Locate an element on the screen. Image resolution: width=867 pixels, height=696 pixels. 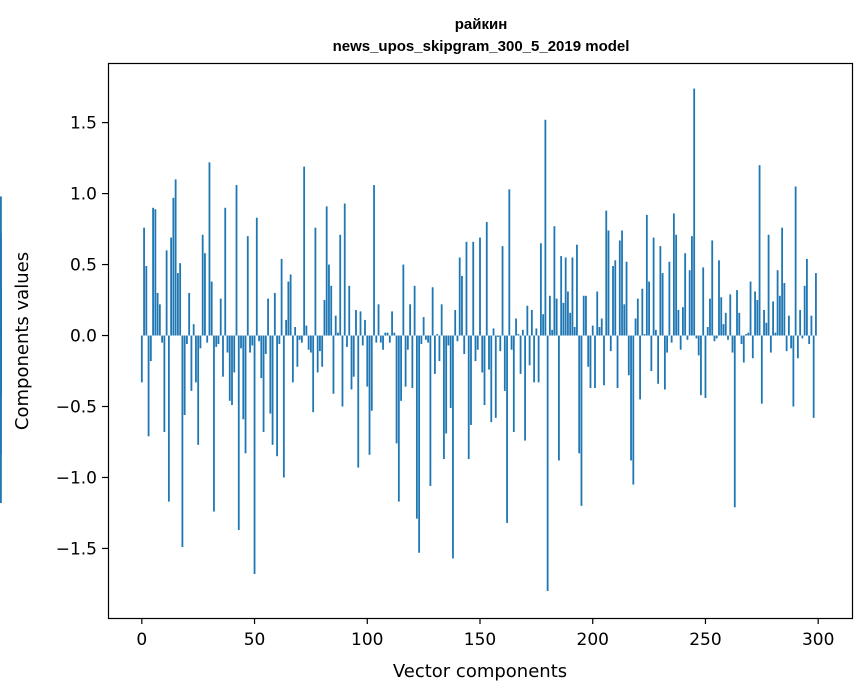
y-tick-label: −1.0 is located at coordinates (76, 478).